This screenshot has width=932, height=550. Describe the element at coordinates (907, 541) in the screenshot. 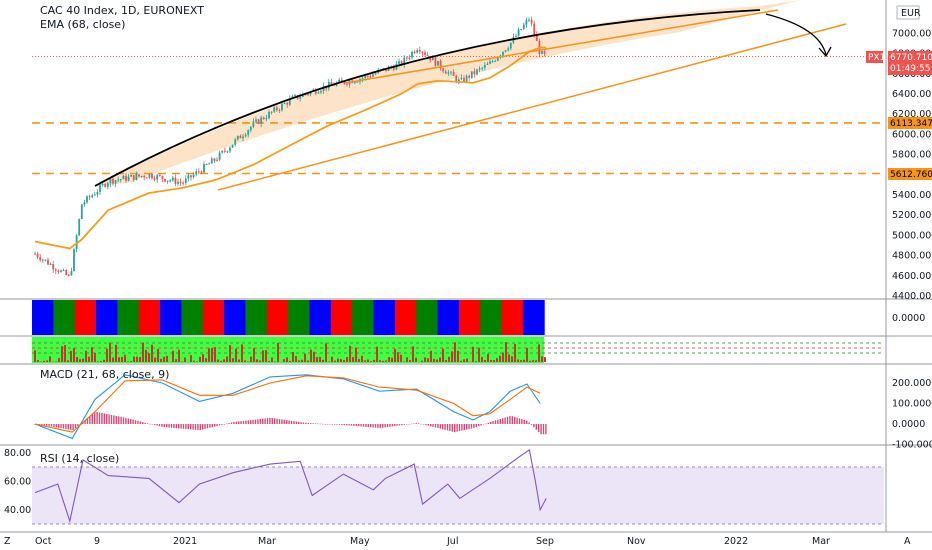

I see `footer-right-button: A` at that location.